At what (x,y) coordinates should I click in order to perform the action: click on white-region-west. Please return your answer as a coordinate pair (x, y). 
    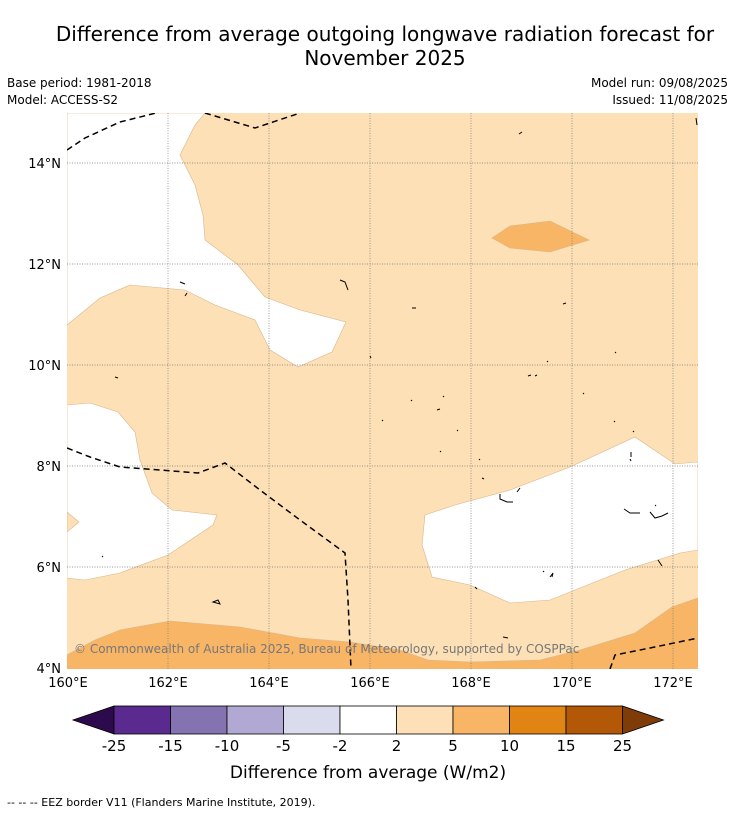
    Looking at the image, I should click on (142, 491).